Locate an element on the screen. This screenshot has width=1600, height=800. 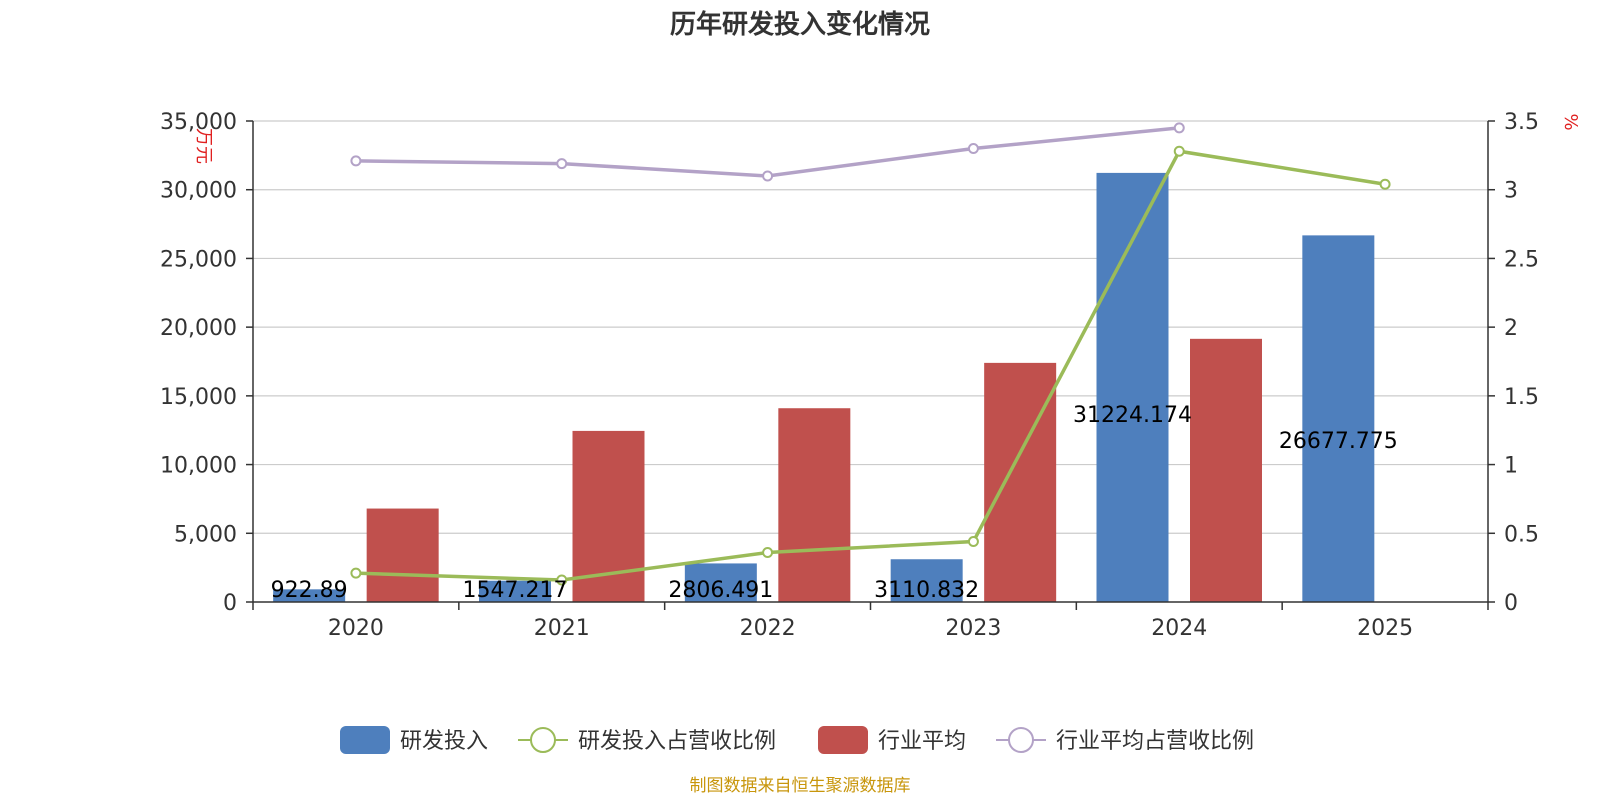
y-right-tick-label: 1.5 is located at coordinates (1521, 397).